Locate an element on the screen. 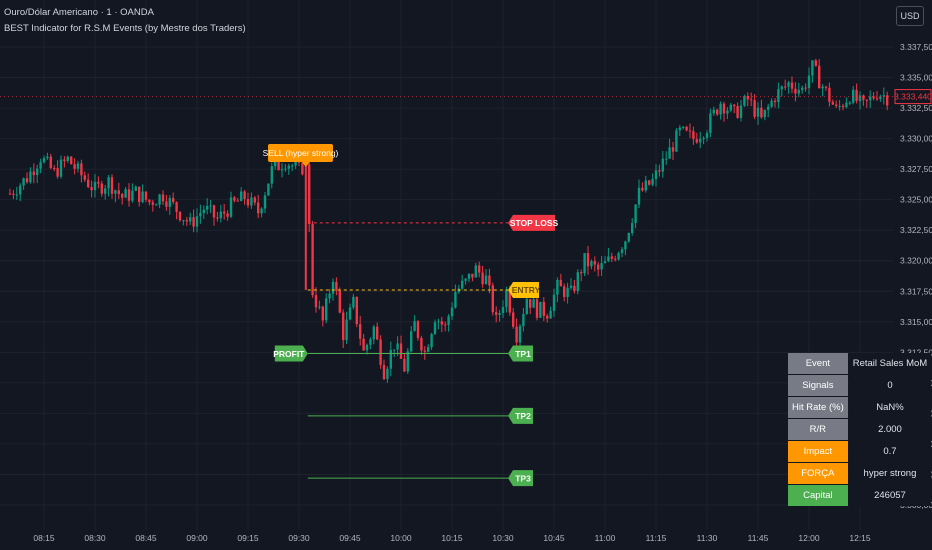 The height and width of the screenshot is (550, 932). stats-key: Capital is located at coordinates (818, 495).